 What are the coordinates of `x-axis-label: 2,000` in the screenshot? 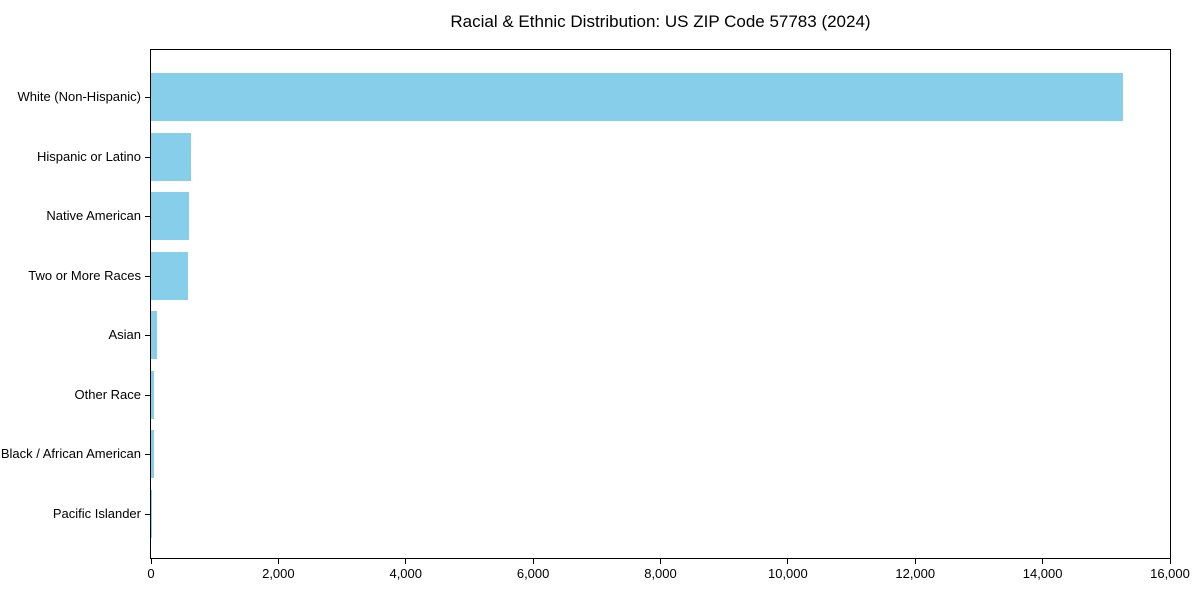 It's located at (278, 573).